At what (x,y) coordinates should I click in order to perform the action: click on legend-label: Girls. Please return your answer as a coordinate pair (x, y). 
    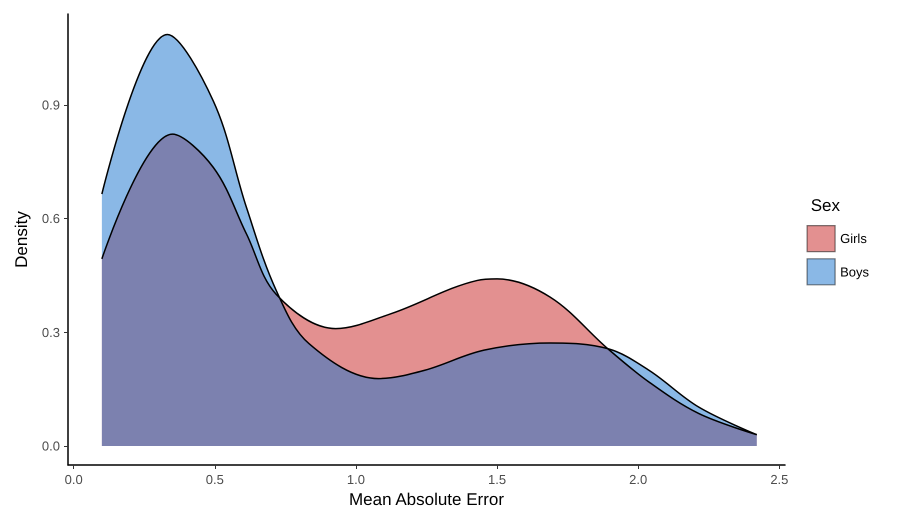
    Looking at the image, I should click on (854, 238).